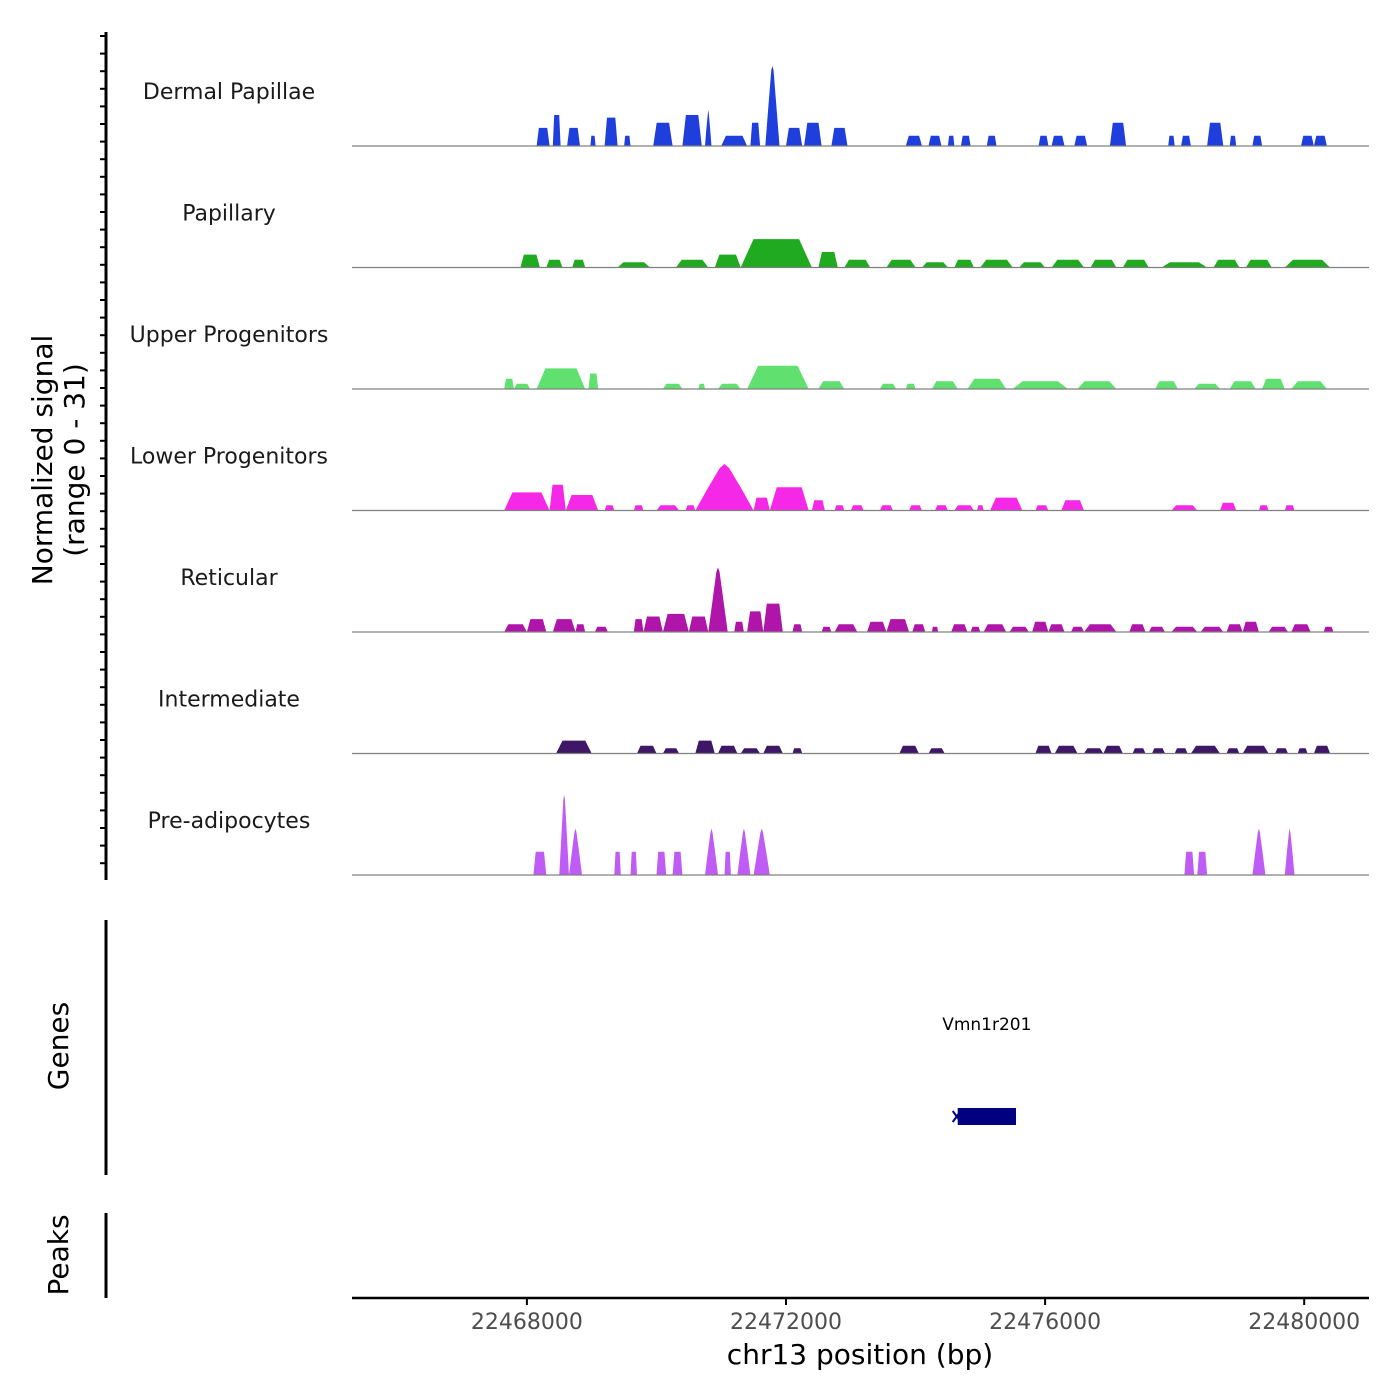  I want to click on track-label: Lower Progenitors, so click(229, 457).